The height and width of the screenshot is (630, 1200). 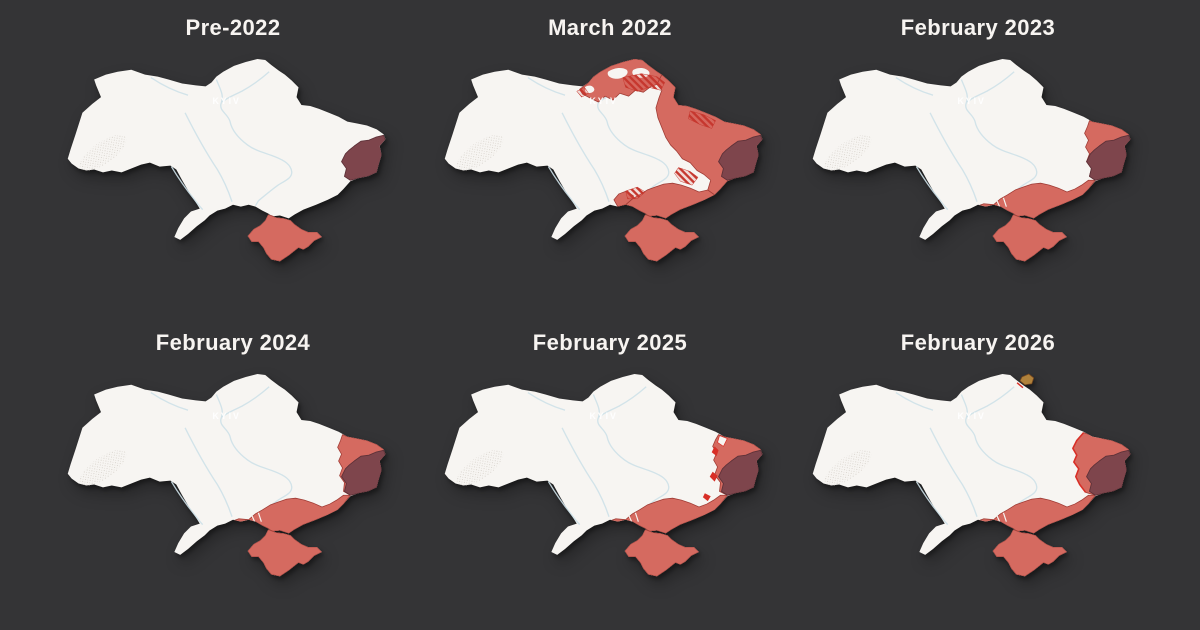 What do you see at coordinates (635, 193) in the screenshot?
I see `region-hatch-mykolaiv` at bounding box center [635, 193].